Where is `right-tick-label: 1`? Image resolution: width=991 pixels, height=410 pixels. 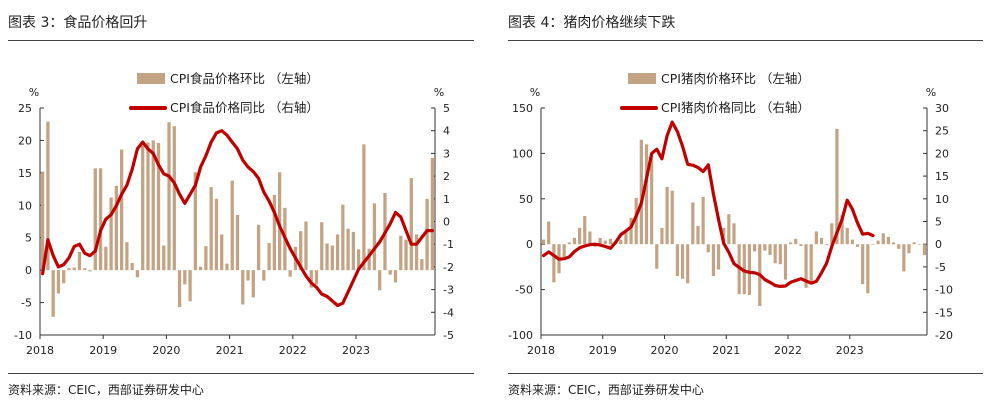
right-tick-label: 1 is located at coordinates (446, 199).